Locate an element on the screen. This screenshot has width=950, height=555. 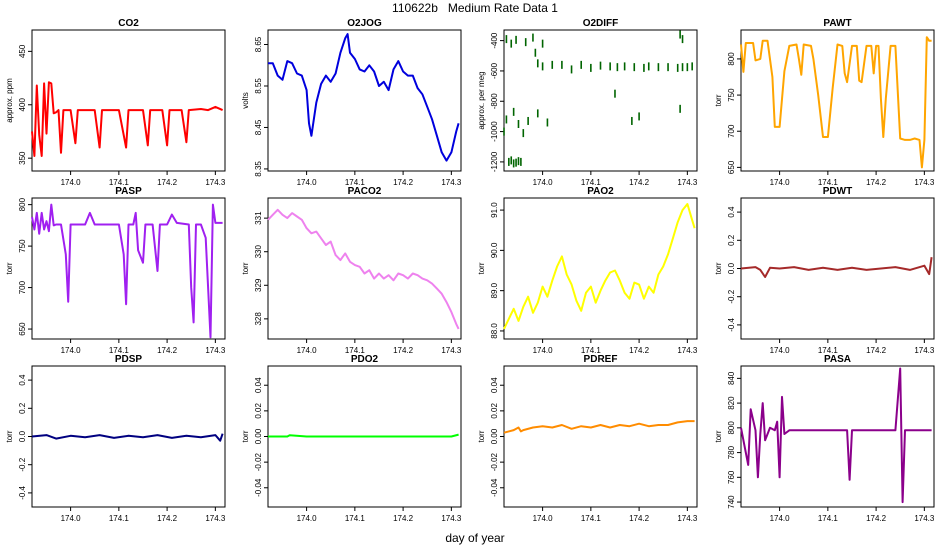
panel-title: PDSP is located at coordinates (129, 359).